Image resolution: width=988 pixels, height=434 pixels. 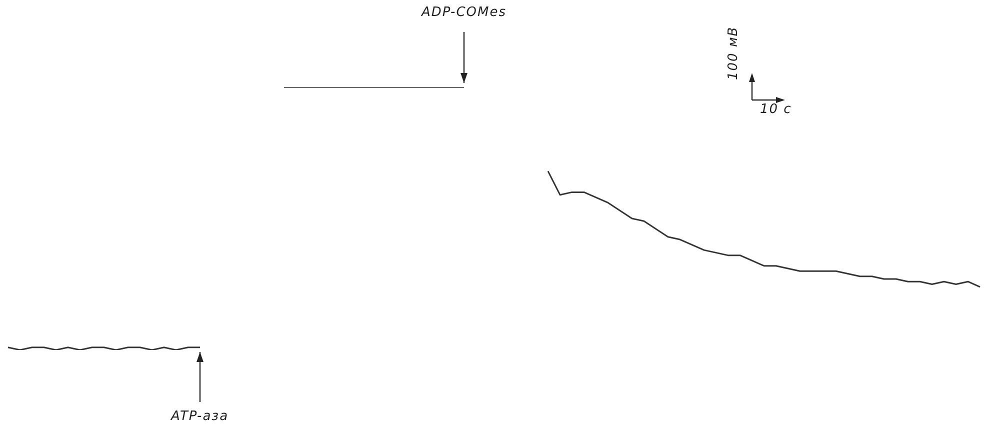 I want to click on text: ADP-COMes, so click(x=464, y=12).